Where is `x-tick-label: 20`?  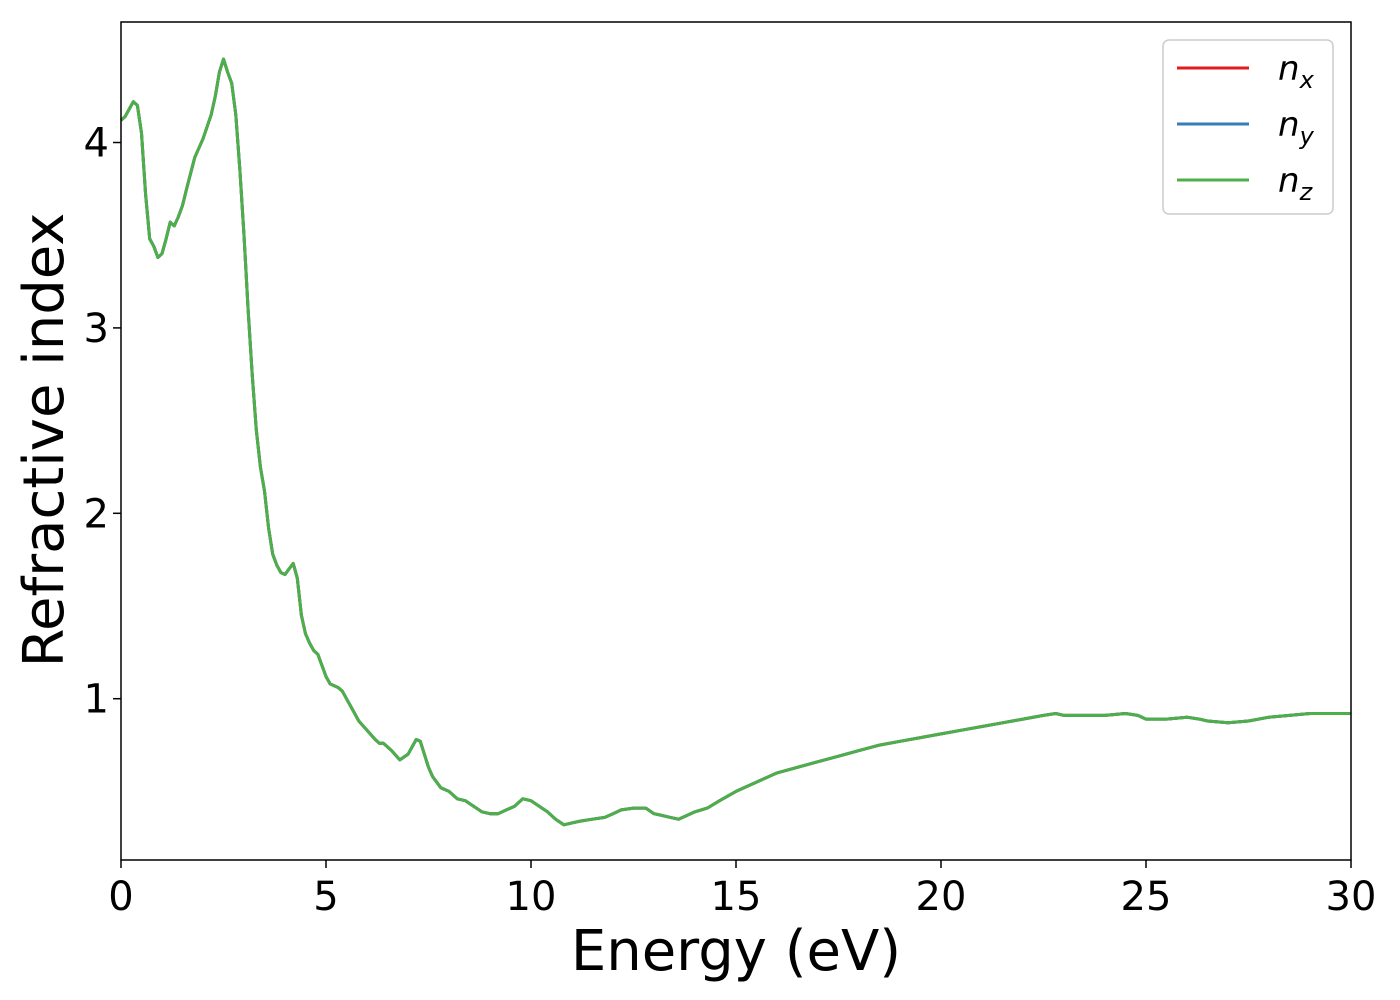
x-tick-label: 20 is located at coordinates (941, 897).